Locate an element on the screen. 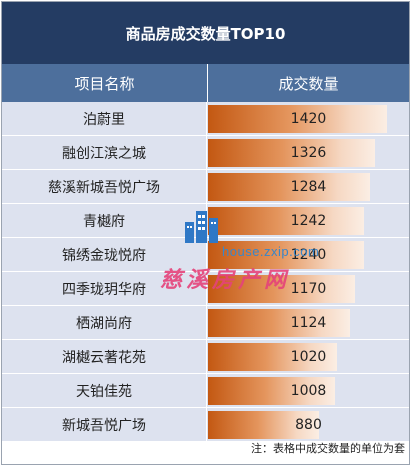  bar-cell: 1020 is located at coordinates (308, 356).